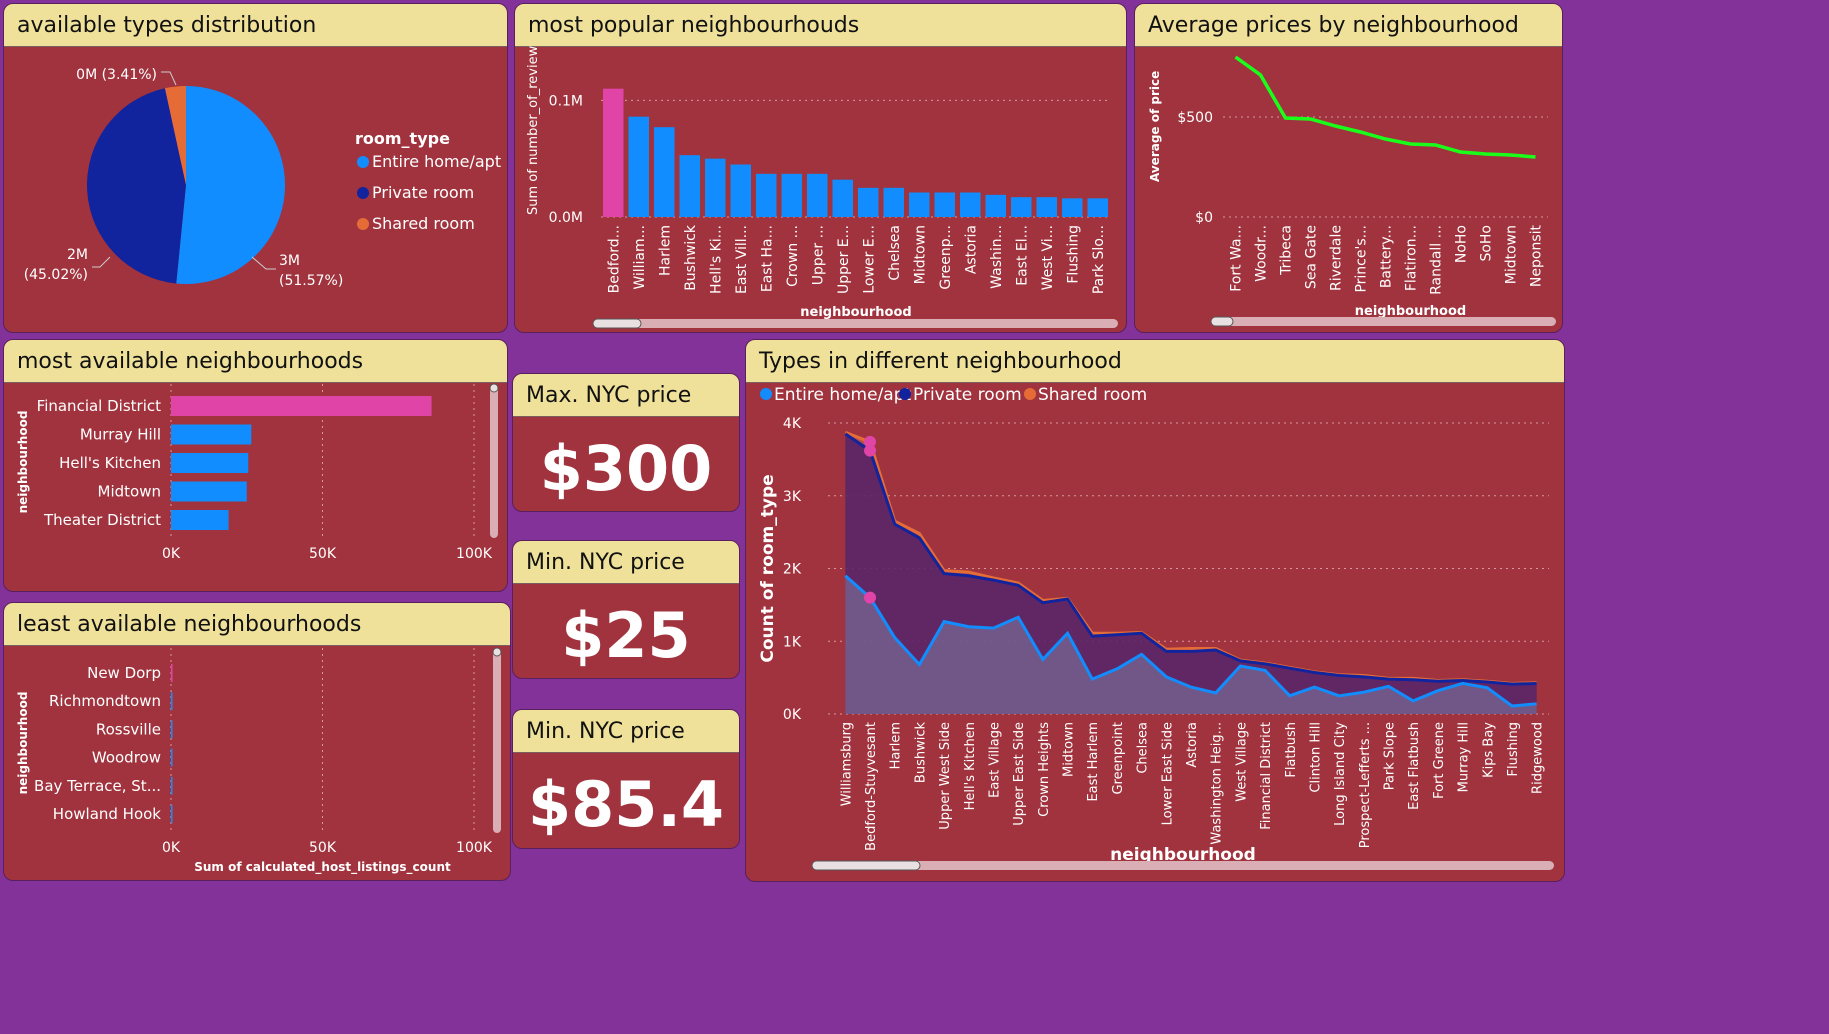 Image resolution: width=1829 pixels, height=1034 pixels. What do you see at coordinates (402, 138) in the screenshot?
I see `legend-title: room_type` at bounding box center [402, 138].